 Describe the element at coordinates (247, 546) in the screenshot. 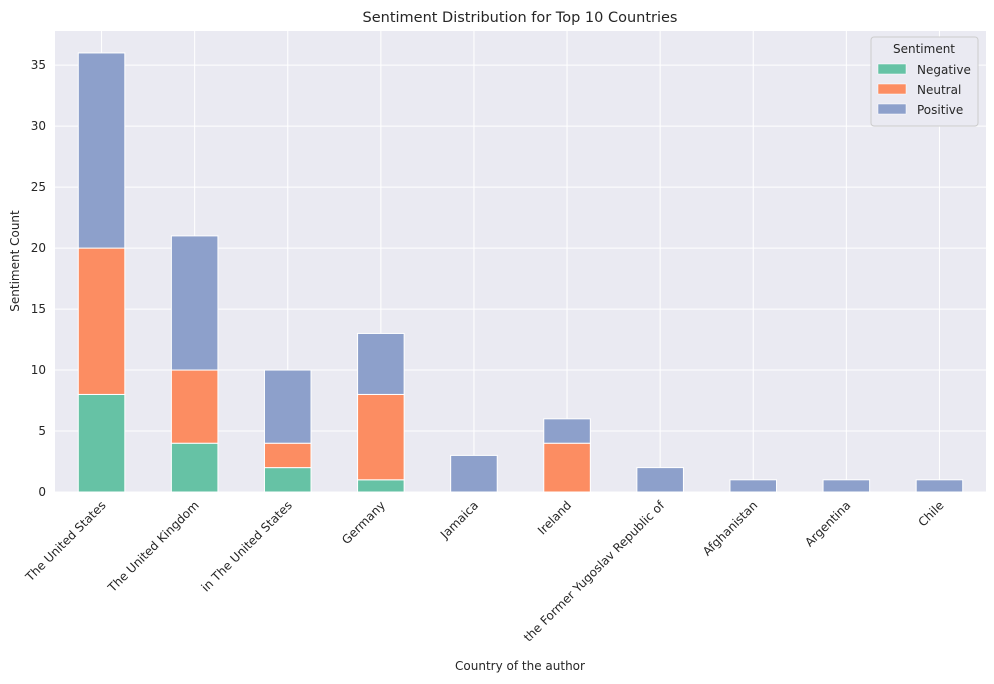

I see `x-tick-label: in The United States` at that location.